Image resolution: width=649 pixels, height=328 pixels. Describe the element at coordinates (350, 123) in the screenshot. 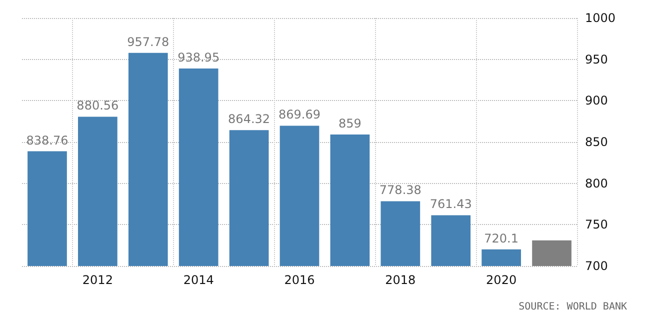

I see `data-label: 859` at that location.